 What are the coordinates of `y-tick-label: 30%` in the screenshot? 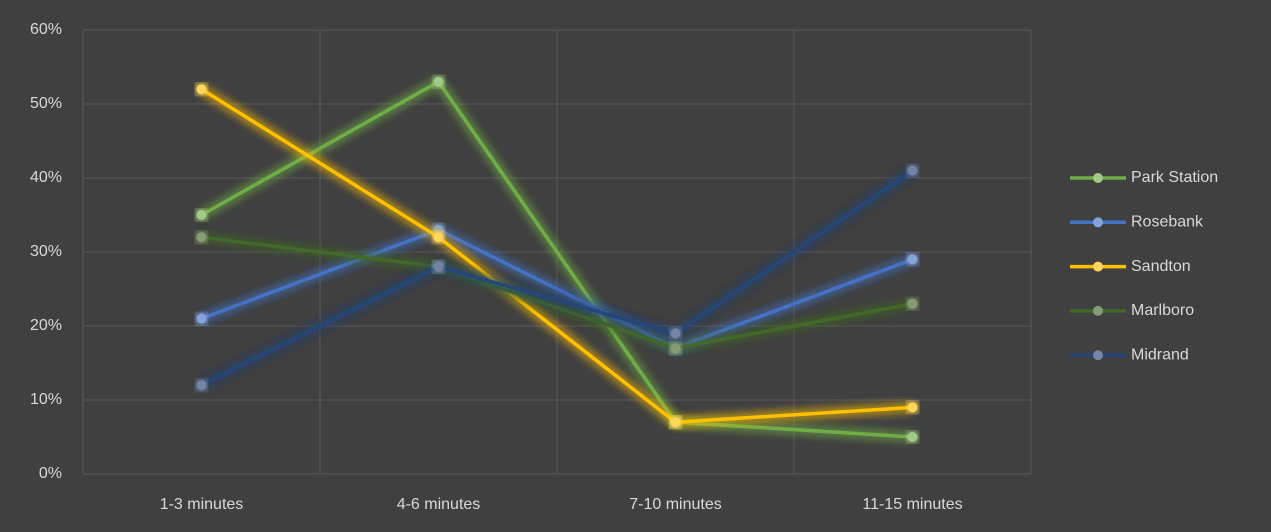 It's located at (46, 251).